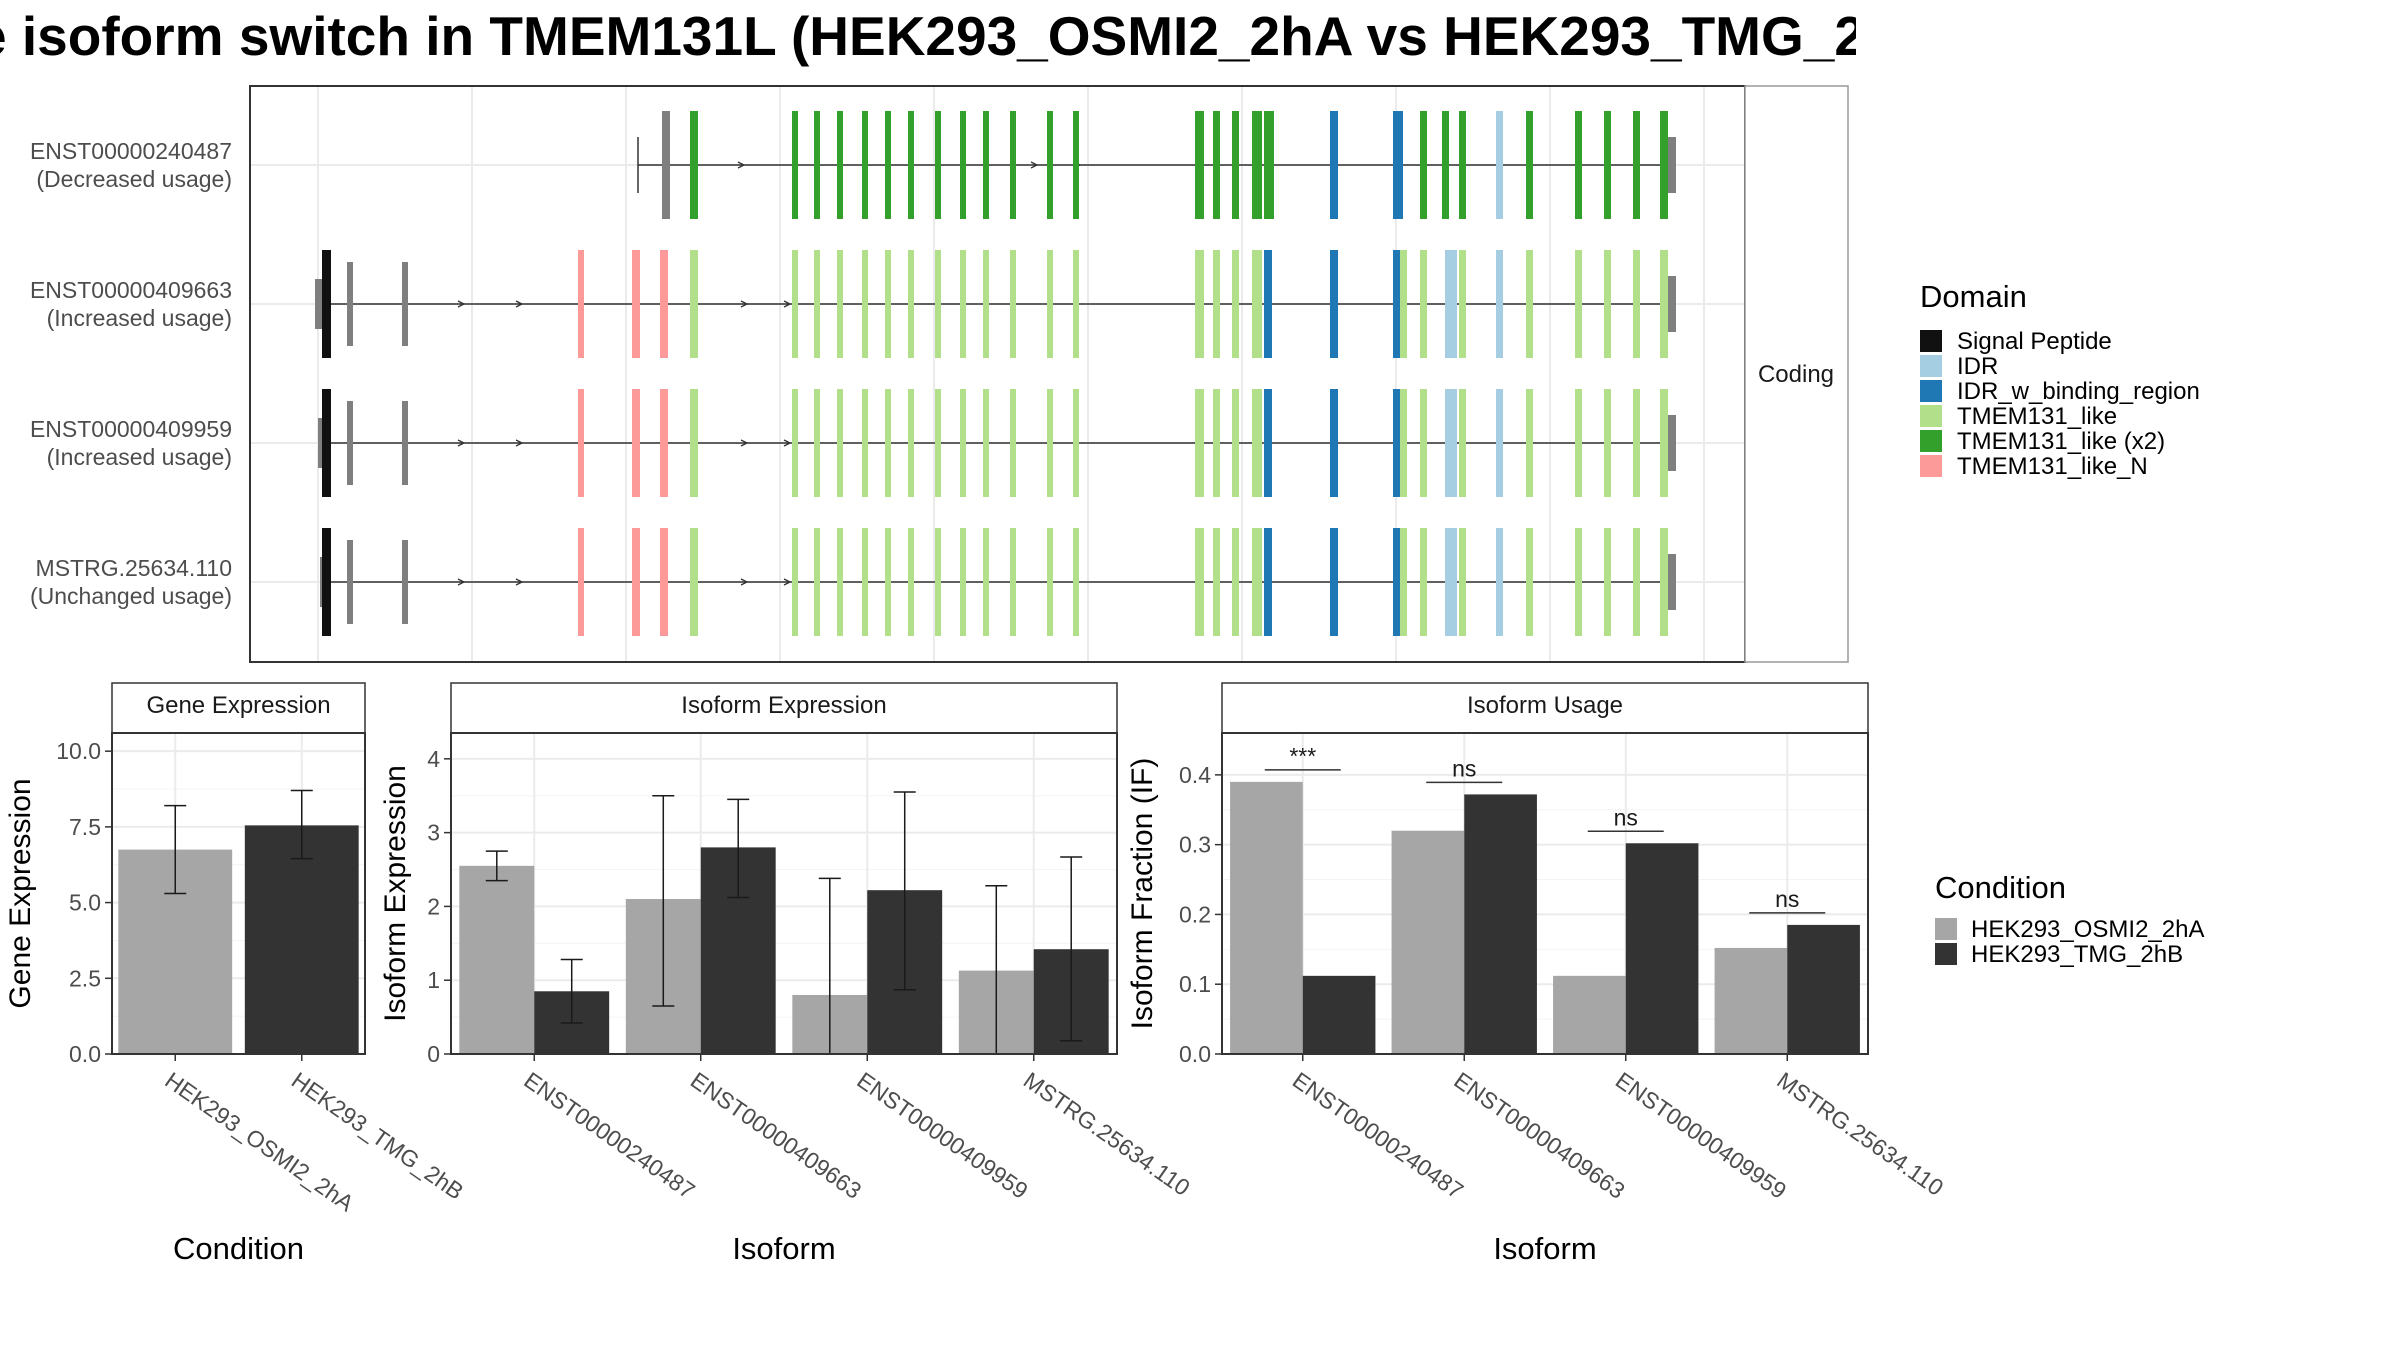 This screenshot has width=2400, height=1350. Describe the element at coordinates (1701, 1135) in the screenshot. I see `x-tick-label: ENST00000409959` at that location.